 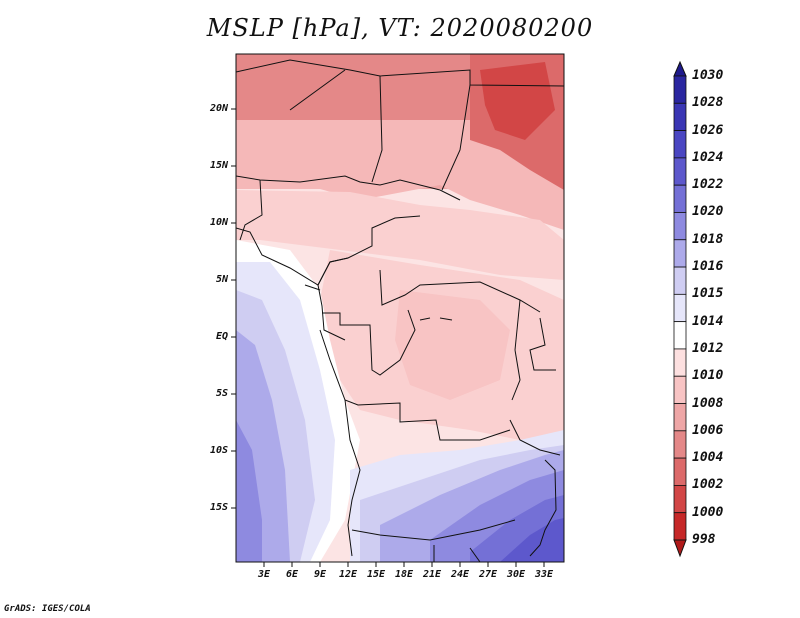 What do you see at coordinates (218, 450) in the screenshot?
I see `lat-label: 10S` at bounding box center [218, 450].